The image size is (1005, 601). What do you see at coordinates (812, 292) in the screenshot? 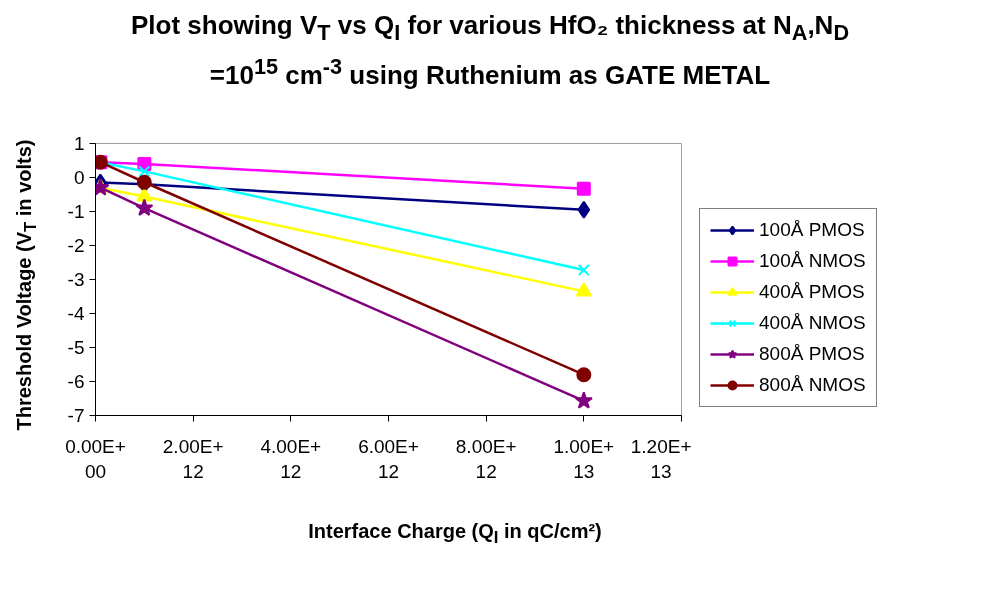
I see `legend-label: 400Å PMOS` at bounding box center [812, 292].